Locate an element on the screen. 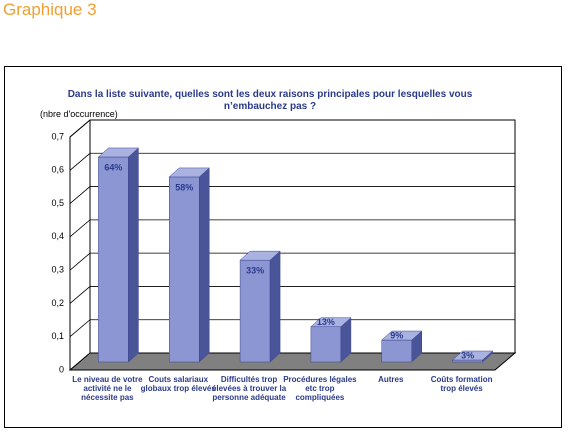 The height and width of the screenshot is (434, 568). value-label: 13% is located at coordinates (326, 322).